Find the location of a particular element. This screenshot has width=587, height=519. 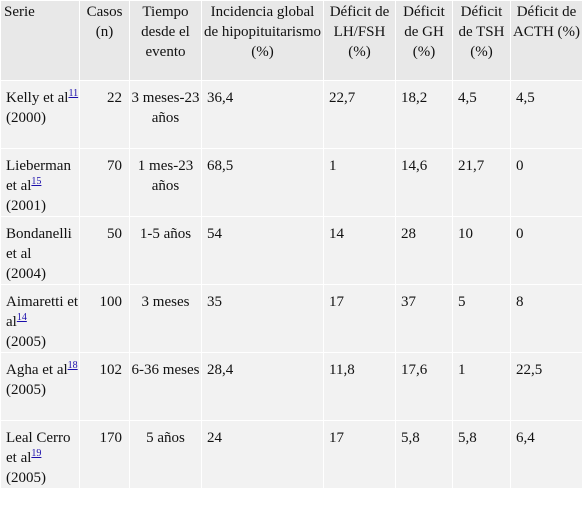

cell-tsh: 10 is located at coordinates (481, 250).